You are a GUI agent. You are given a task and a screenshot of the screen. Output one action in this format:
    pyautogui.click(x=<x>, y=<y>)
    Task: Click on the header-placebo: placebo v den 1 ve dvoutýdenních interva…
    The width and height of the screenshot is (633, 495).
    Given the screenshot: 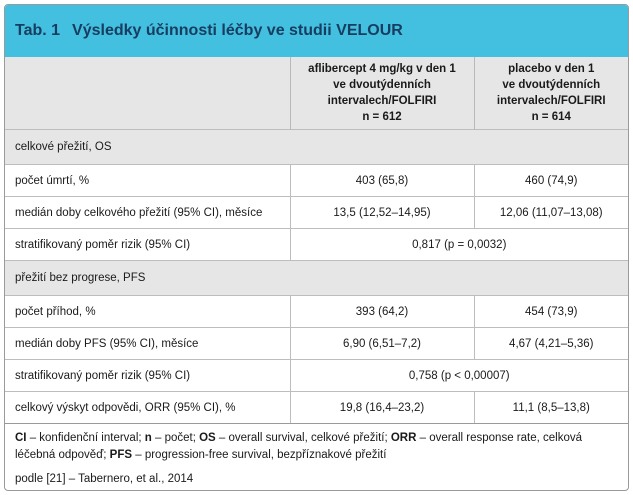 What is the action you would take?
    pyautogui.click(x=551, y=93)
    